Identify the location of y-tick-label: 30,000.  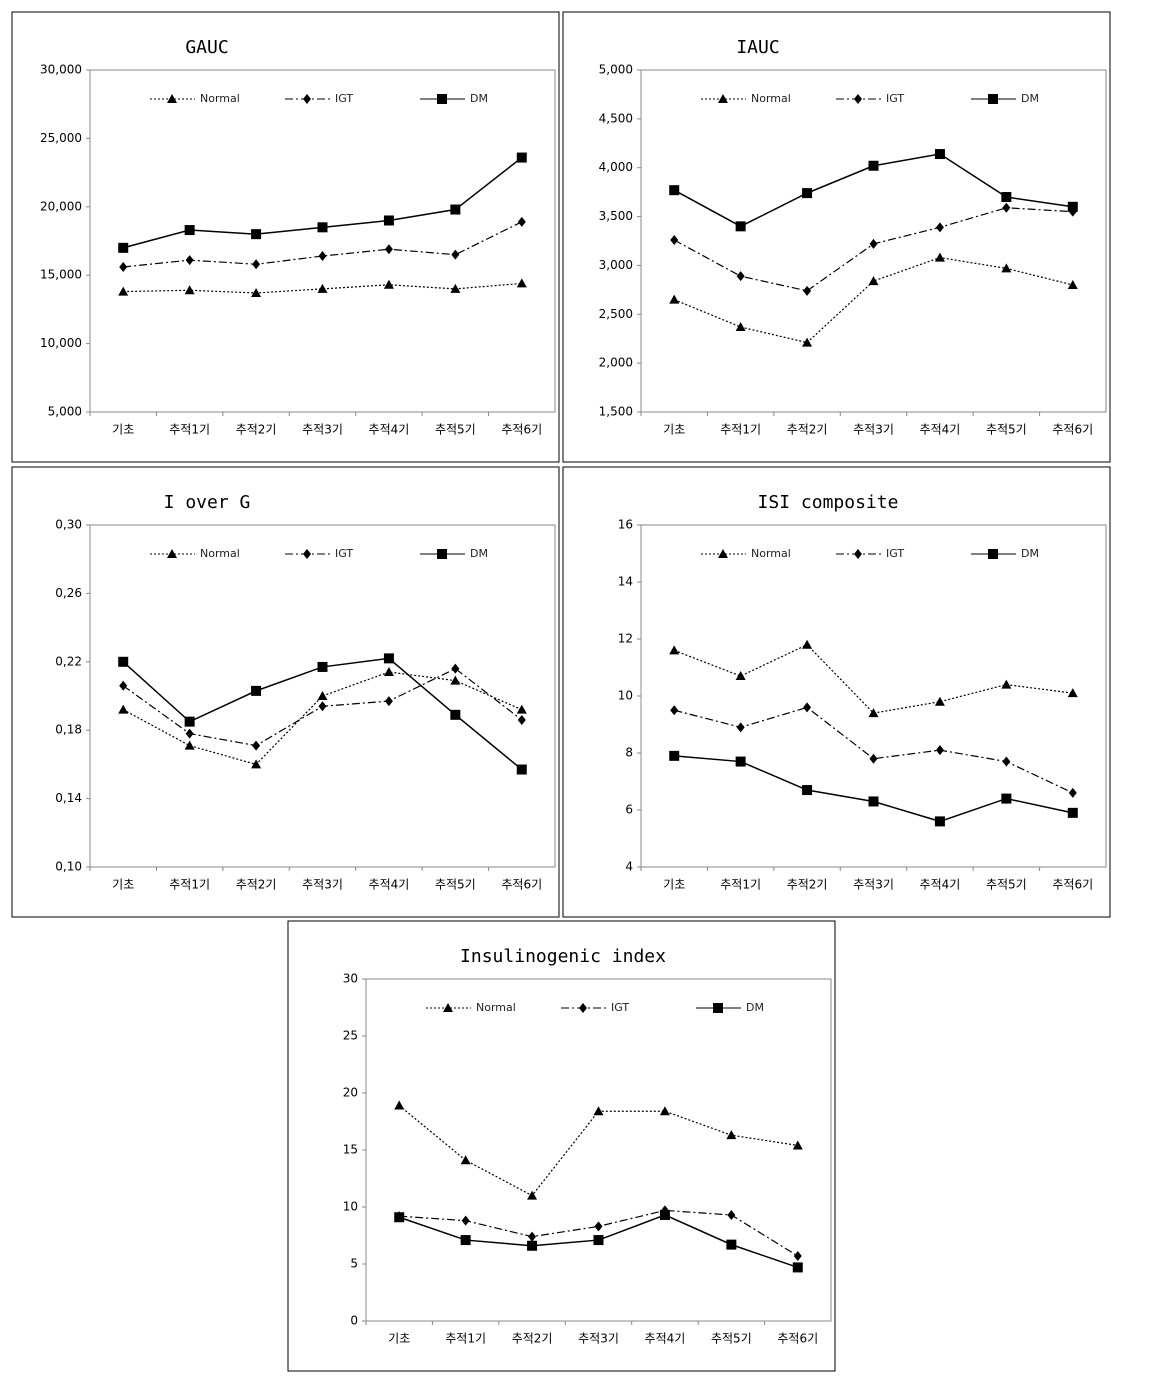
(61, 70).